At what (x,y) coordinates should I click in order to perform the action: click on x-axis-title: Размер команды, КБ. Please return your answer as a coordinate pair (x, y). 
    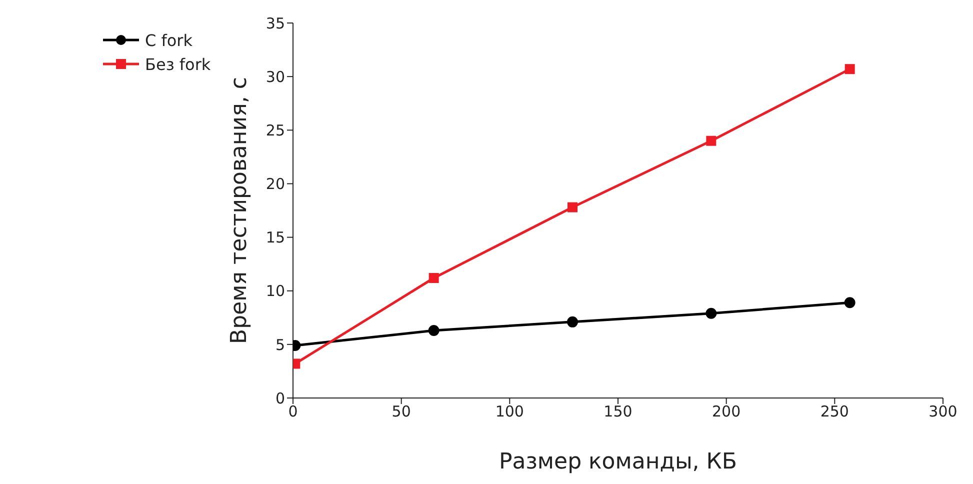
    Looking at the image, I should click on (618, 462).